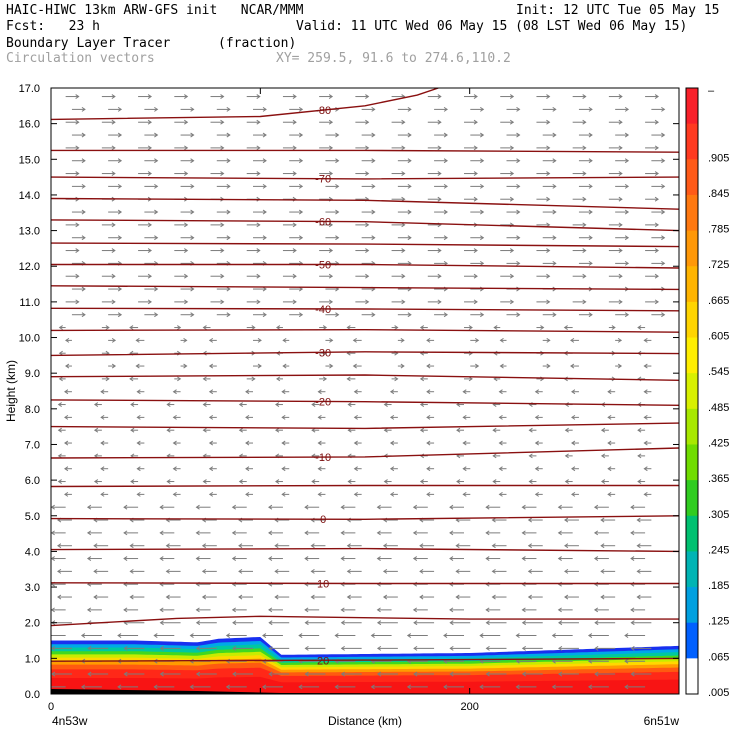 This screenshot has height=740, width=740. Describe the element at coordinates (32, 588) in the screenshot. I see `y-tick-label: 3.0` at that location.